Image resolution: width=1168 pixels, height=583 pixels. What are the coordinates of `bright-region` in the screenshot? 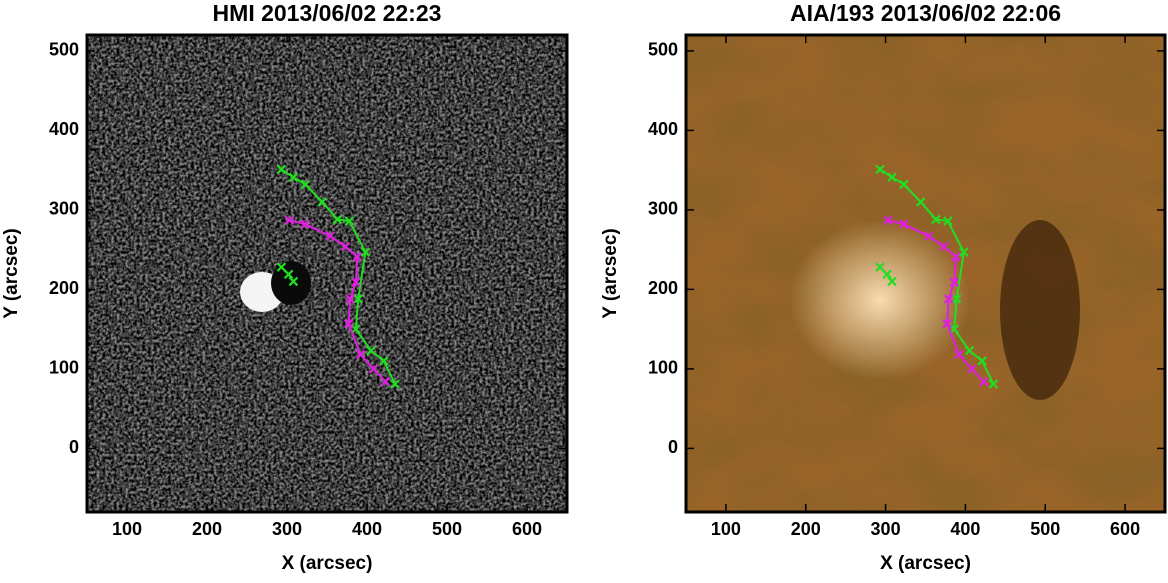 It's located at (880, 300).